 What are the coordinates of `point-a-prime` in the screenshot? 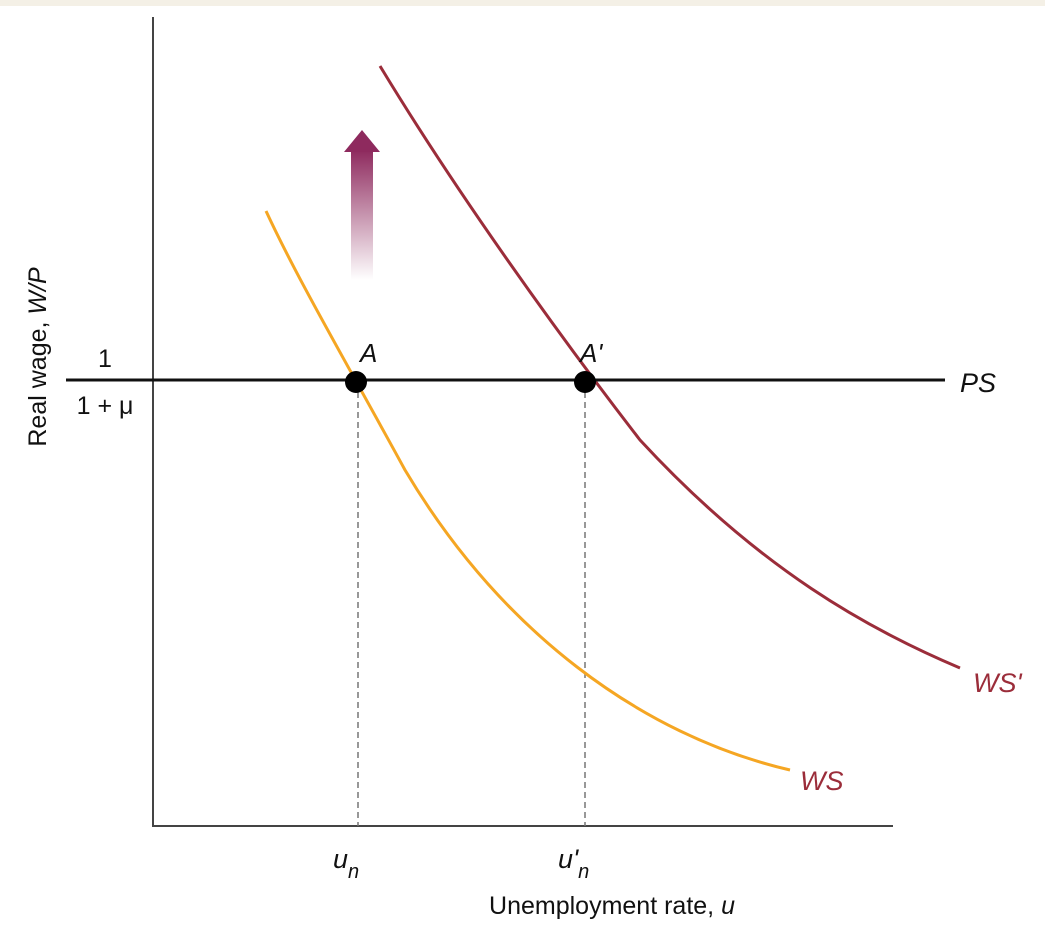 It's located at (585, 382).